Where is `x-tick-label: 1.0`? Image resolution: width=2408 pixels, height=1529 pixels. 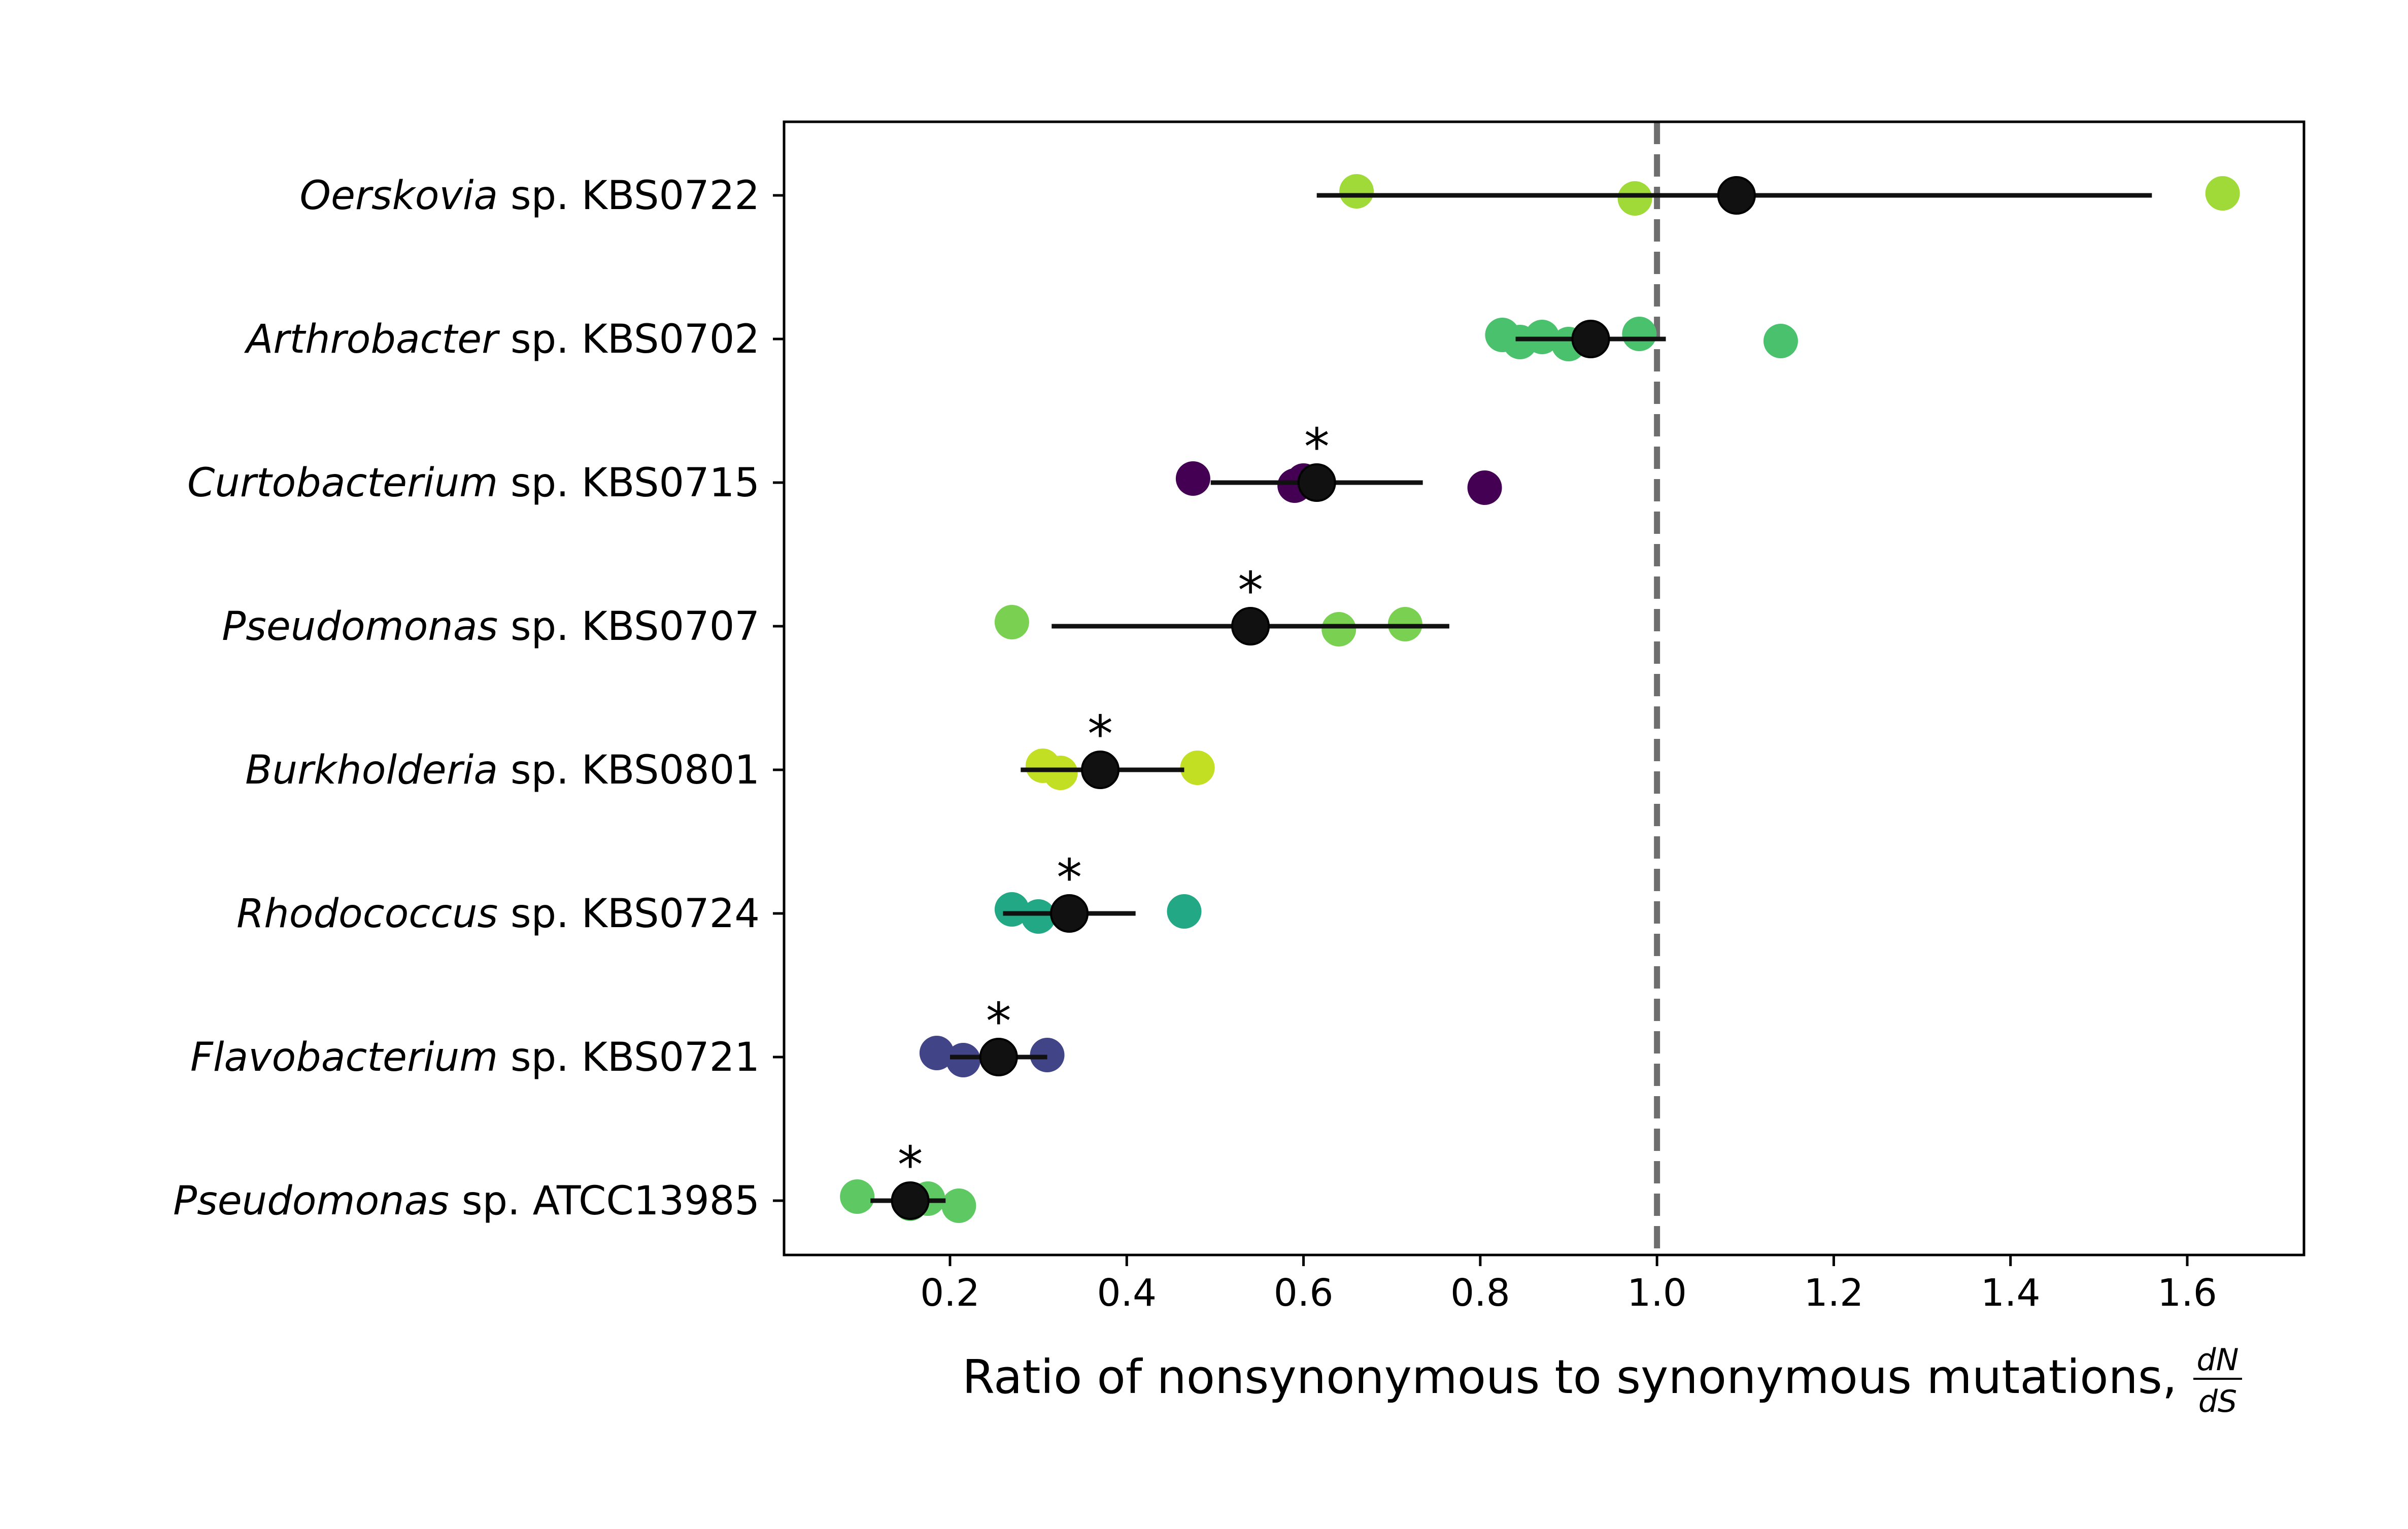
x-tick-label: 1.0 is located at coordinates (1657, 1293).